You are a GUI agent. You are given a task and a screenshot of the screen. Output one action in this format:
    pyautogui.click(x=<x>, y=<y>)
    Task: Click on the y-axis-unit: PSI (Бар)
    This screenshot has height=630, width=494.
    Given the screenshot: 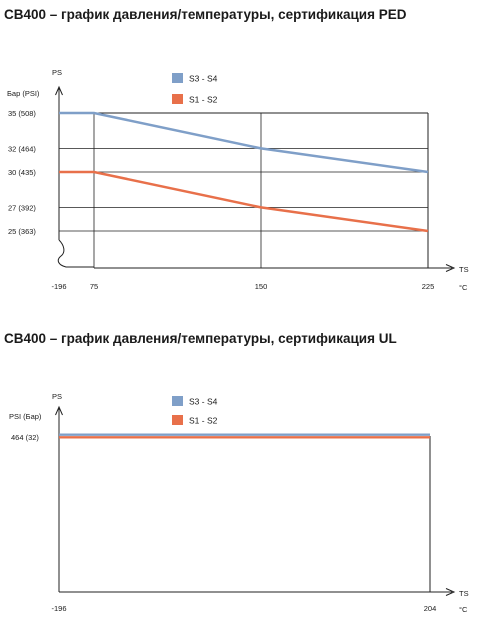 What is the action you would take?
    pyautogui.click(x=25, y=416)
    